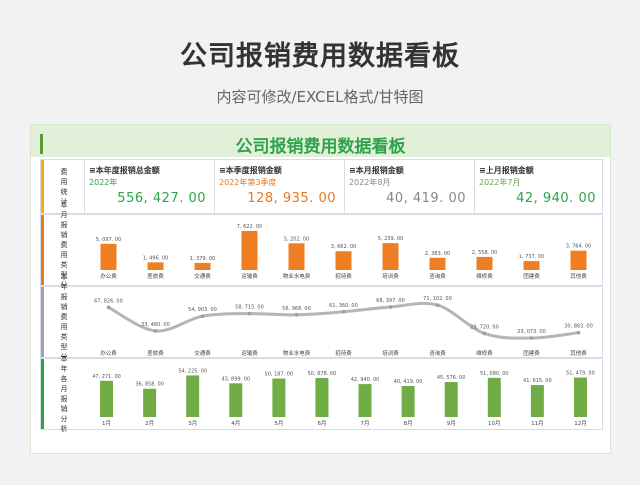 The image size is (640, 485). I want to click on data-label-4: 43, 899. 00, so click(235, 379).